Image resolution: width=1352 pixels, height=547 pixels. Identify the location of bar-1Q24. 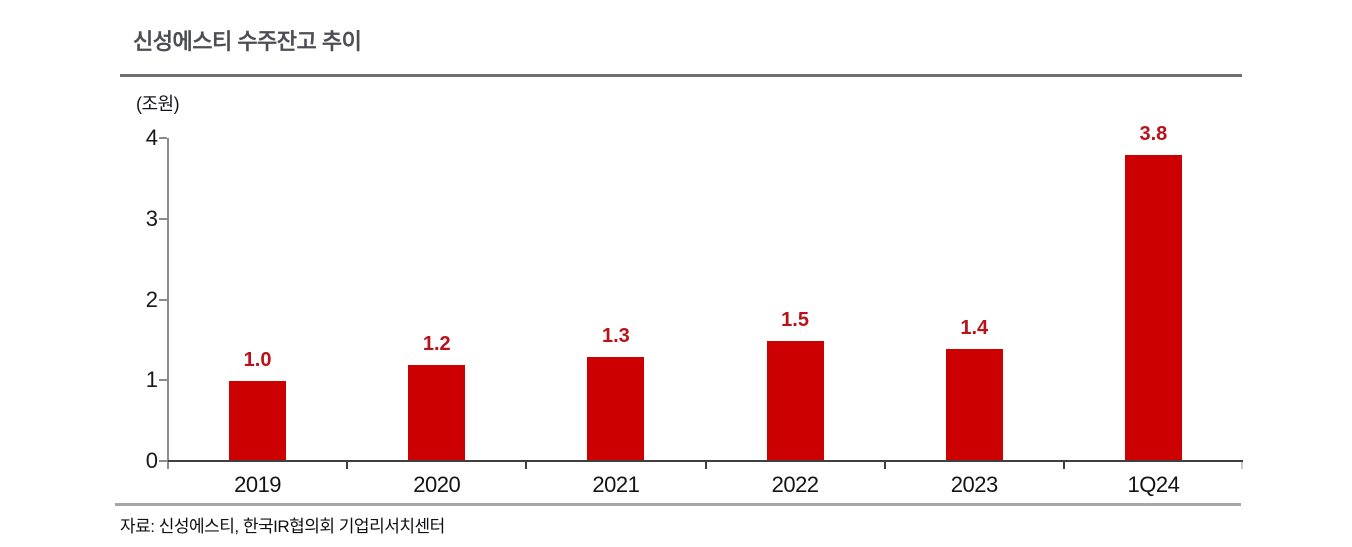
(1153, 307).